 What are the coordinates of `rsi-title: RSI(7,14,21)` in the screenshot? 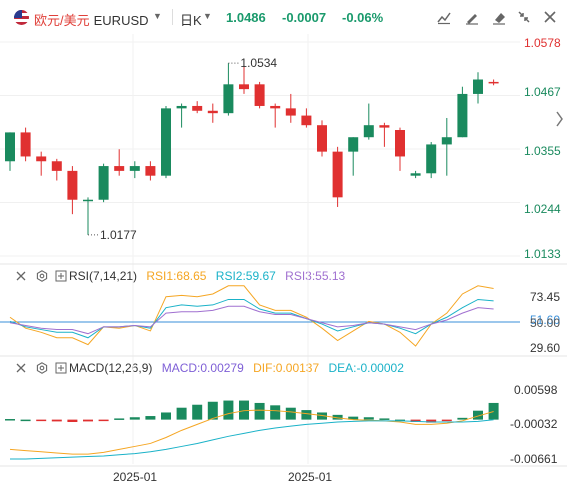 It's located at (103, 276).